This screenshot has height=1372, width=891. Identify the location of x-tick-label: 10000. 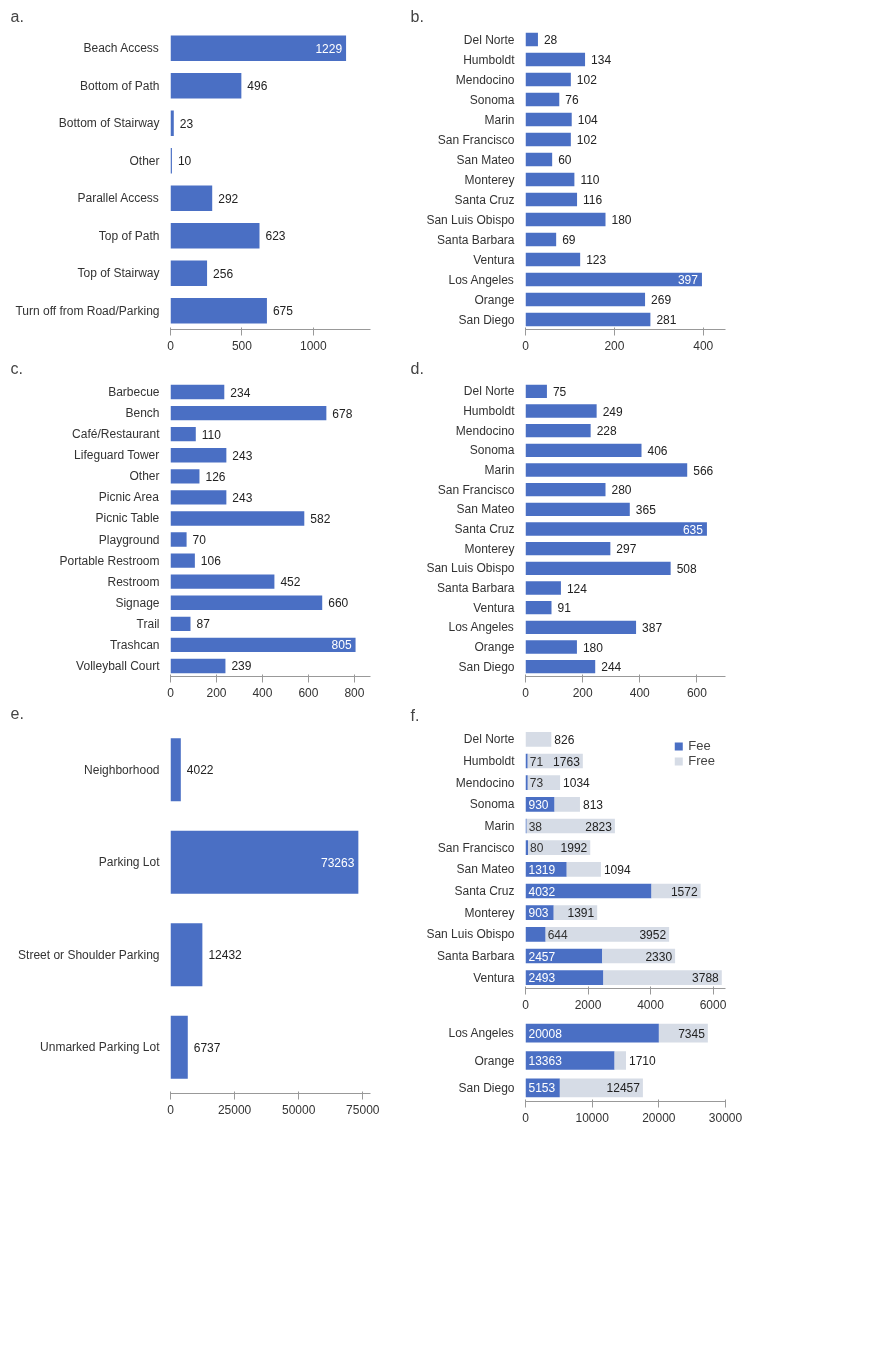
(592, 1117).